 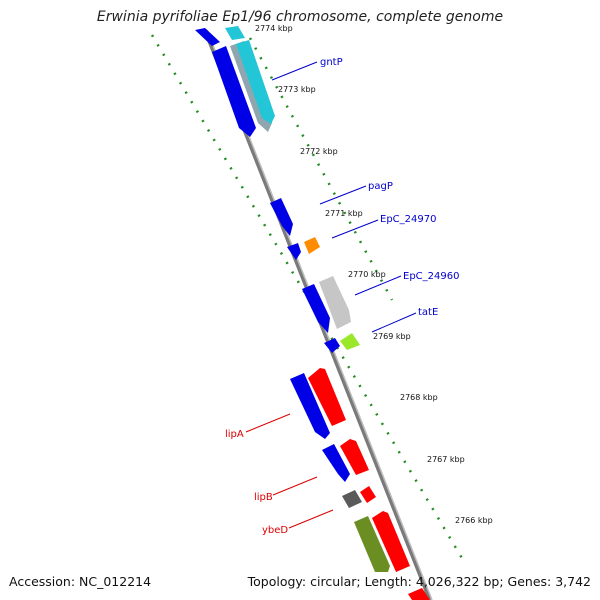 I want to click on tick-label: 2773 kbp, so click(x=297, y=89).